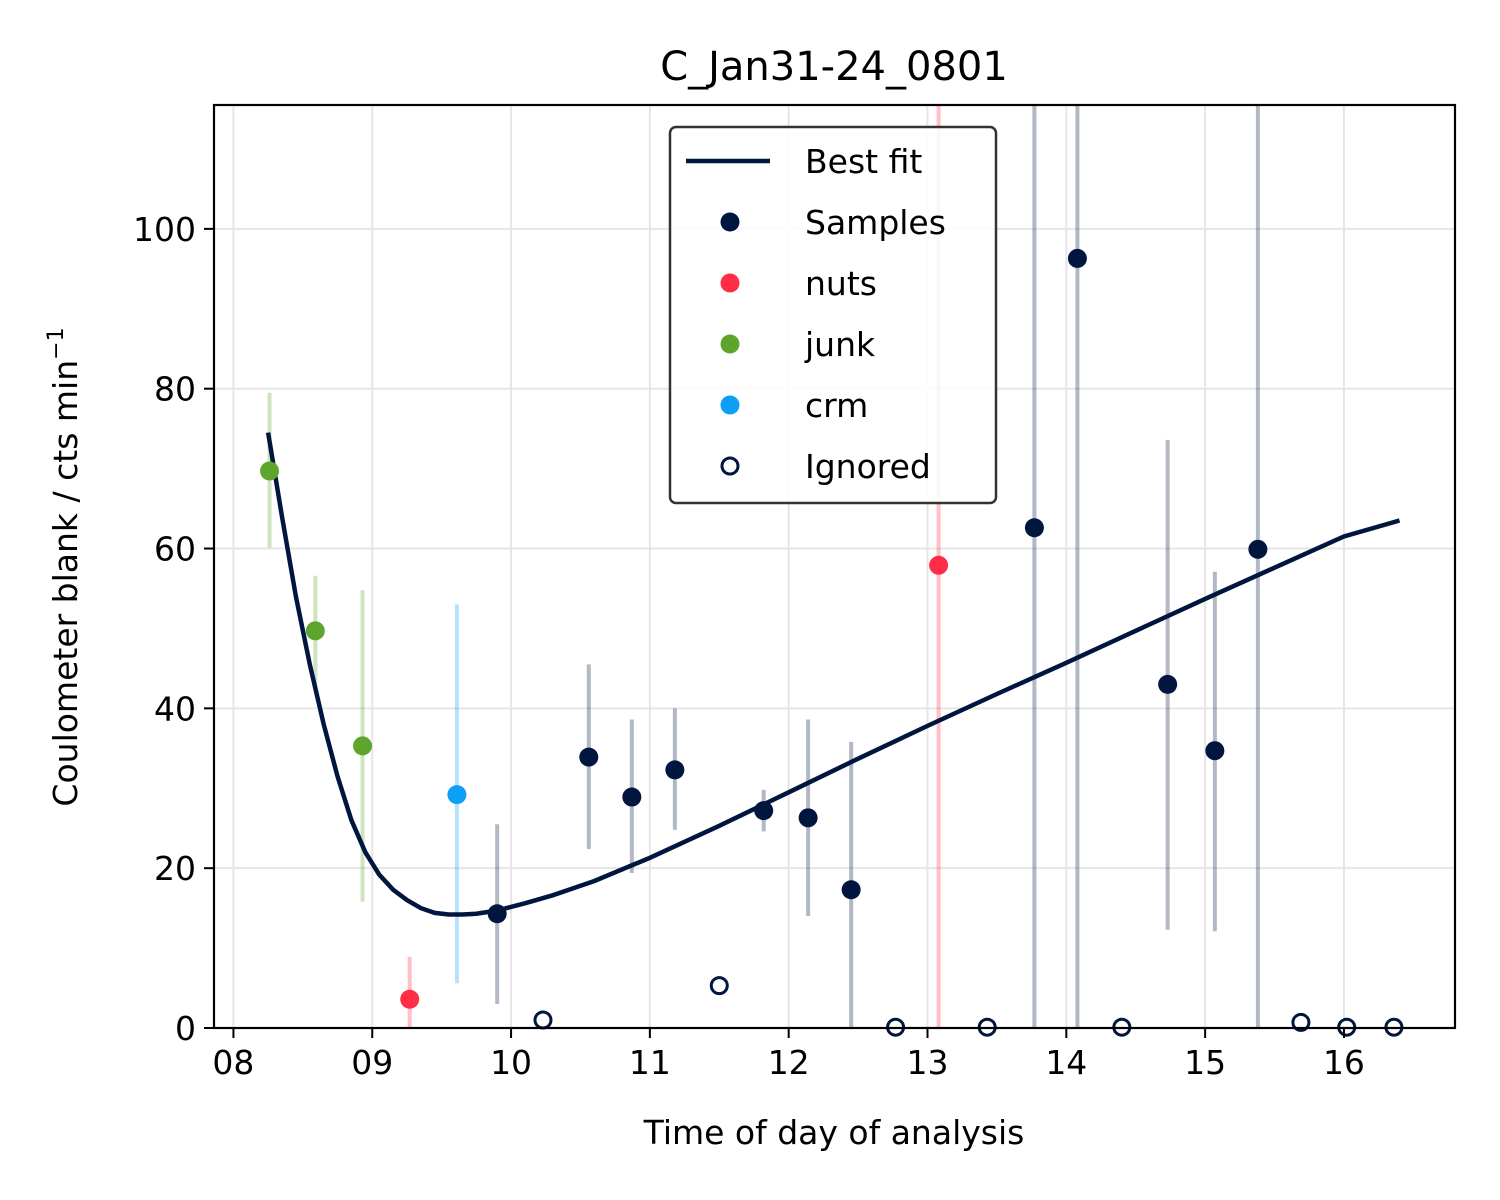 This screenshot has height=1200, width=1500. What do you see at coordinates (175, 389) in the screenshot?
I see `y-tick-label: 80` at bounding box center [175, 389].